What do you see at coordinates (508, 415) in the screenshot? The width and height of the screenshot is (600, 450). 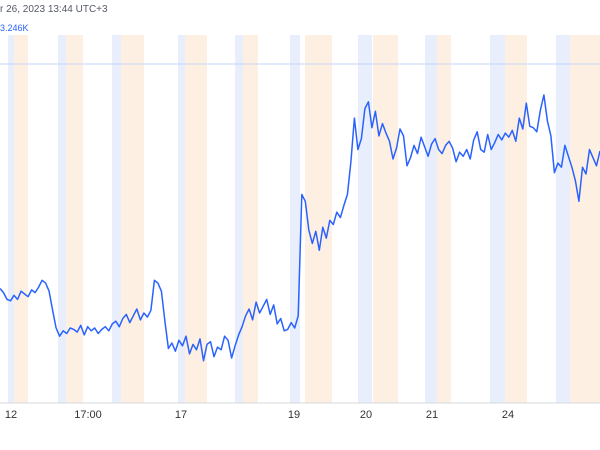 I see `x-tick-label: 24` at bounding box center [508, 415].